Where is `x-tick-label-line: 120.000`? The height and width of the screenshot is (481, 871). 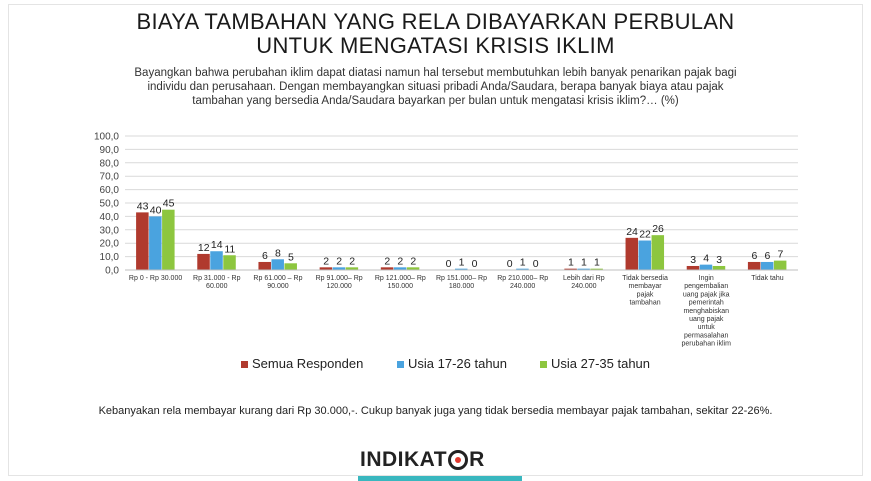
x-tick-label-line: 120.000 is located at coordinates (338, 286).